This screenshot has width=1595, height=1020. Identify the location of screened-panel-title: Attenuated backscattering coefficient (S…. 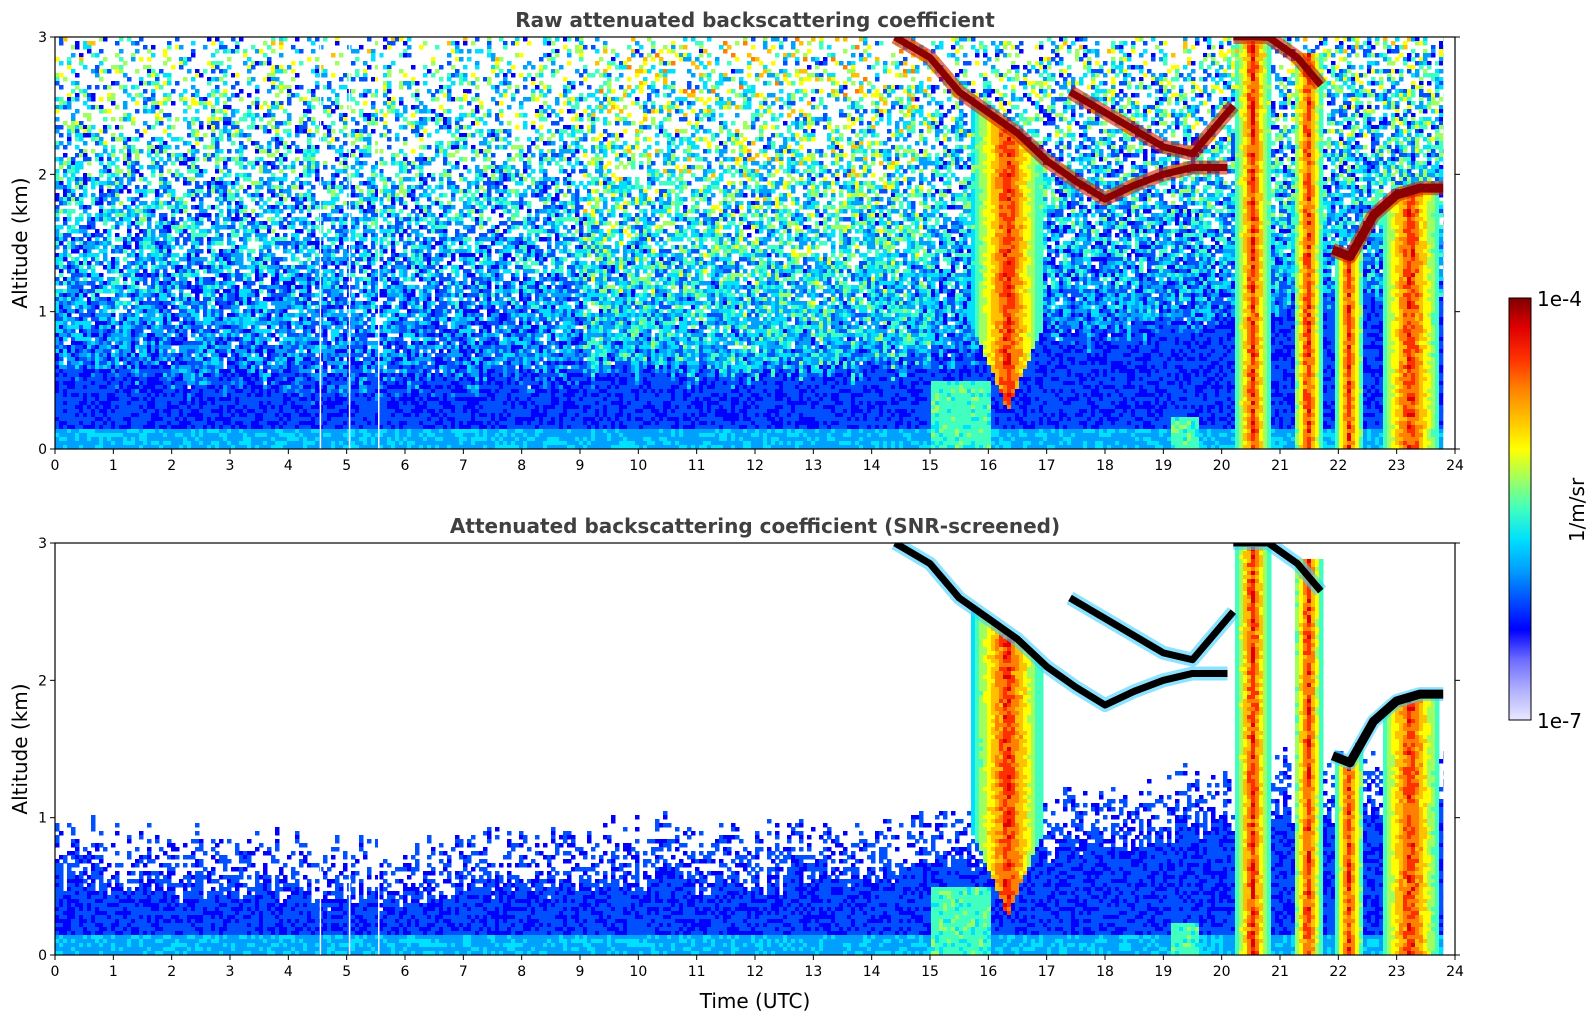
(755, 526).